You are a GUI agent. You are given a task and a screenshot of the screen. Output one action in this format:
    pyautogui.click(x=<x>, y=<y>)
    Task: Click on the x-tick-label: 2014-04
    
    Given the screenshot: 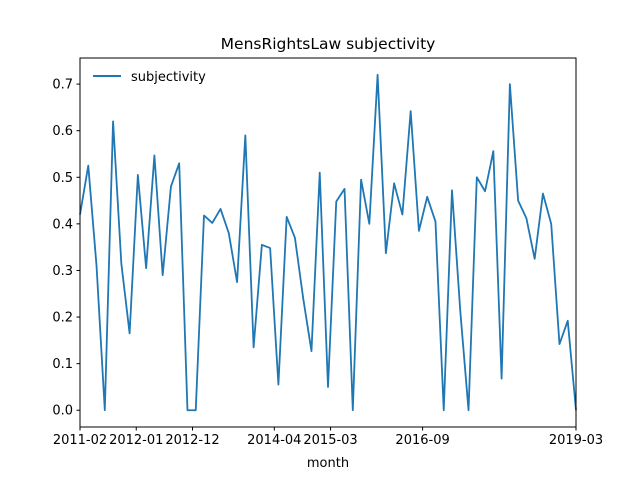 What is the action you would take?
    pyautogui.click(x=274, y=440)
    